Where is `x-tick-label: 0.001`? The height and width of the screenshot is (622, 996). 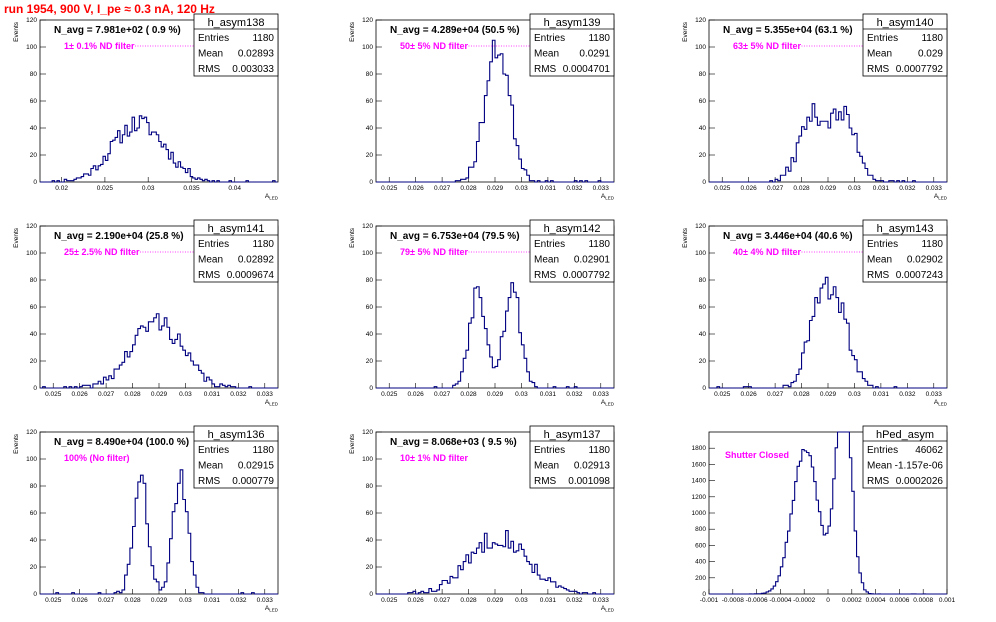 x-tick-label: 0.001 is located at coordinates (947, 600).